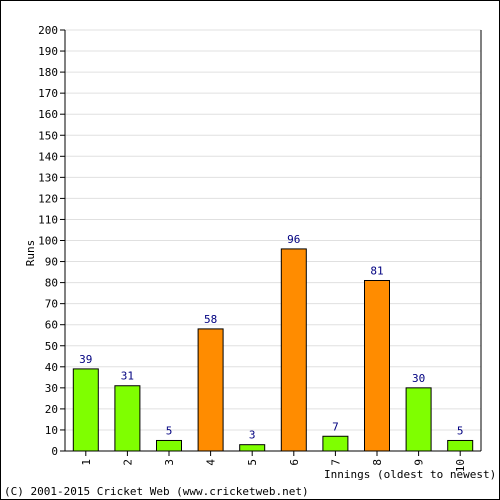 This screenshot has width=500, height=500. What do you see at coordinates (51, 346) in the screenshot?
I see `y-tick-label: 50` at bounding box center [51, 346].